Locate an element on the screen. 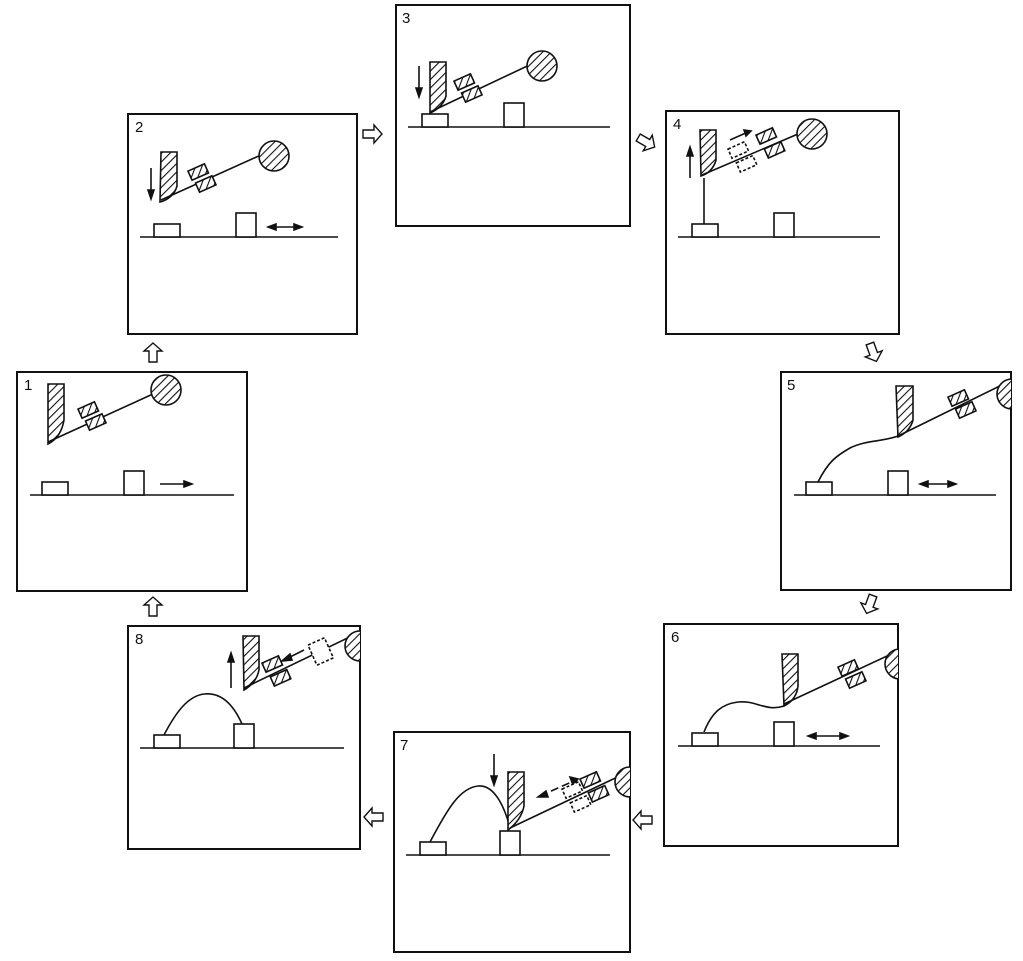 Image resolution: width=1023 pixels, height=961 pixels. panel-label: 4 is located at coordinates (677, 124).